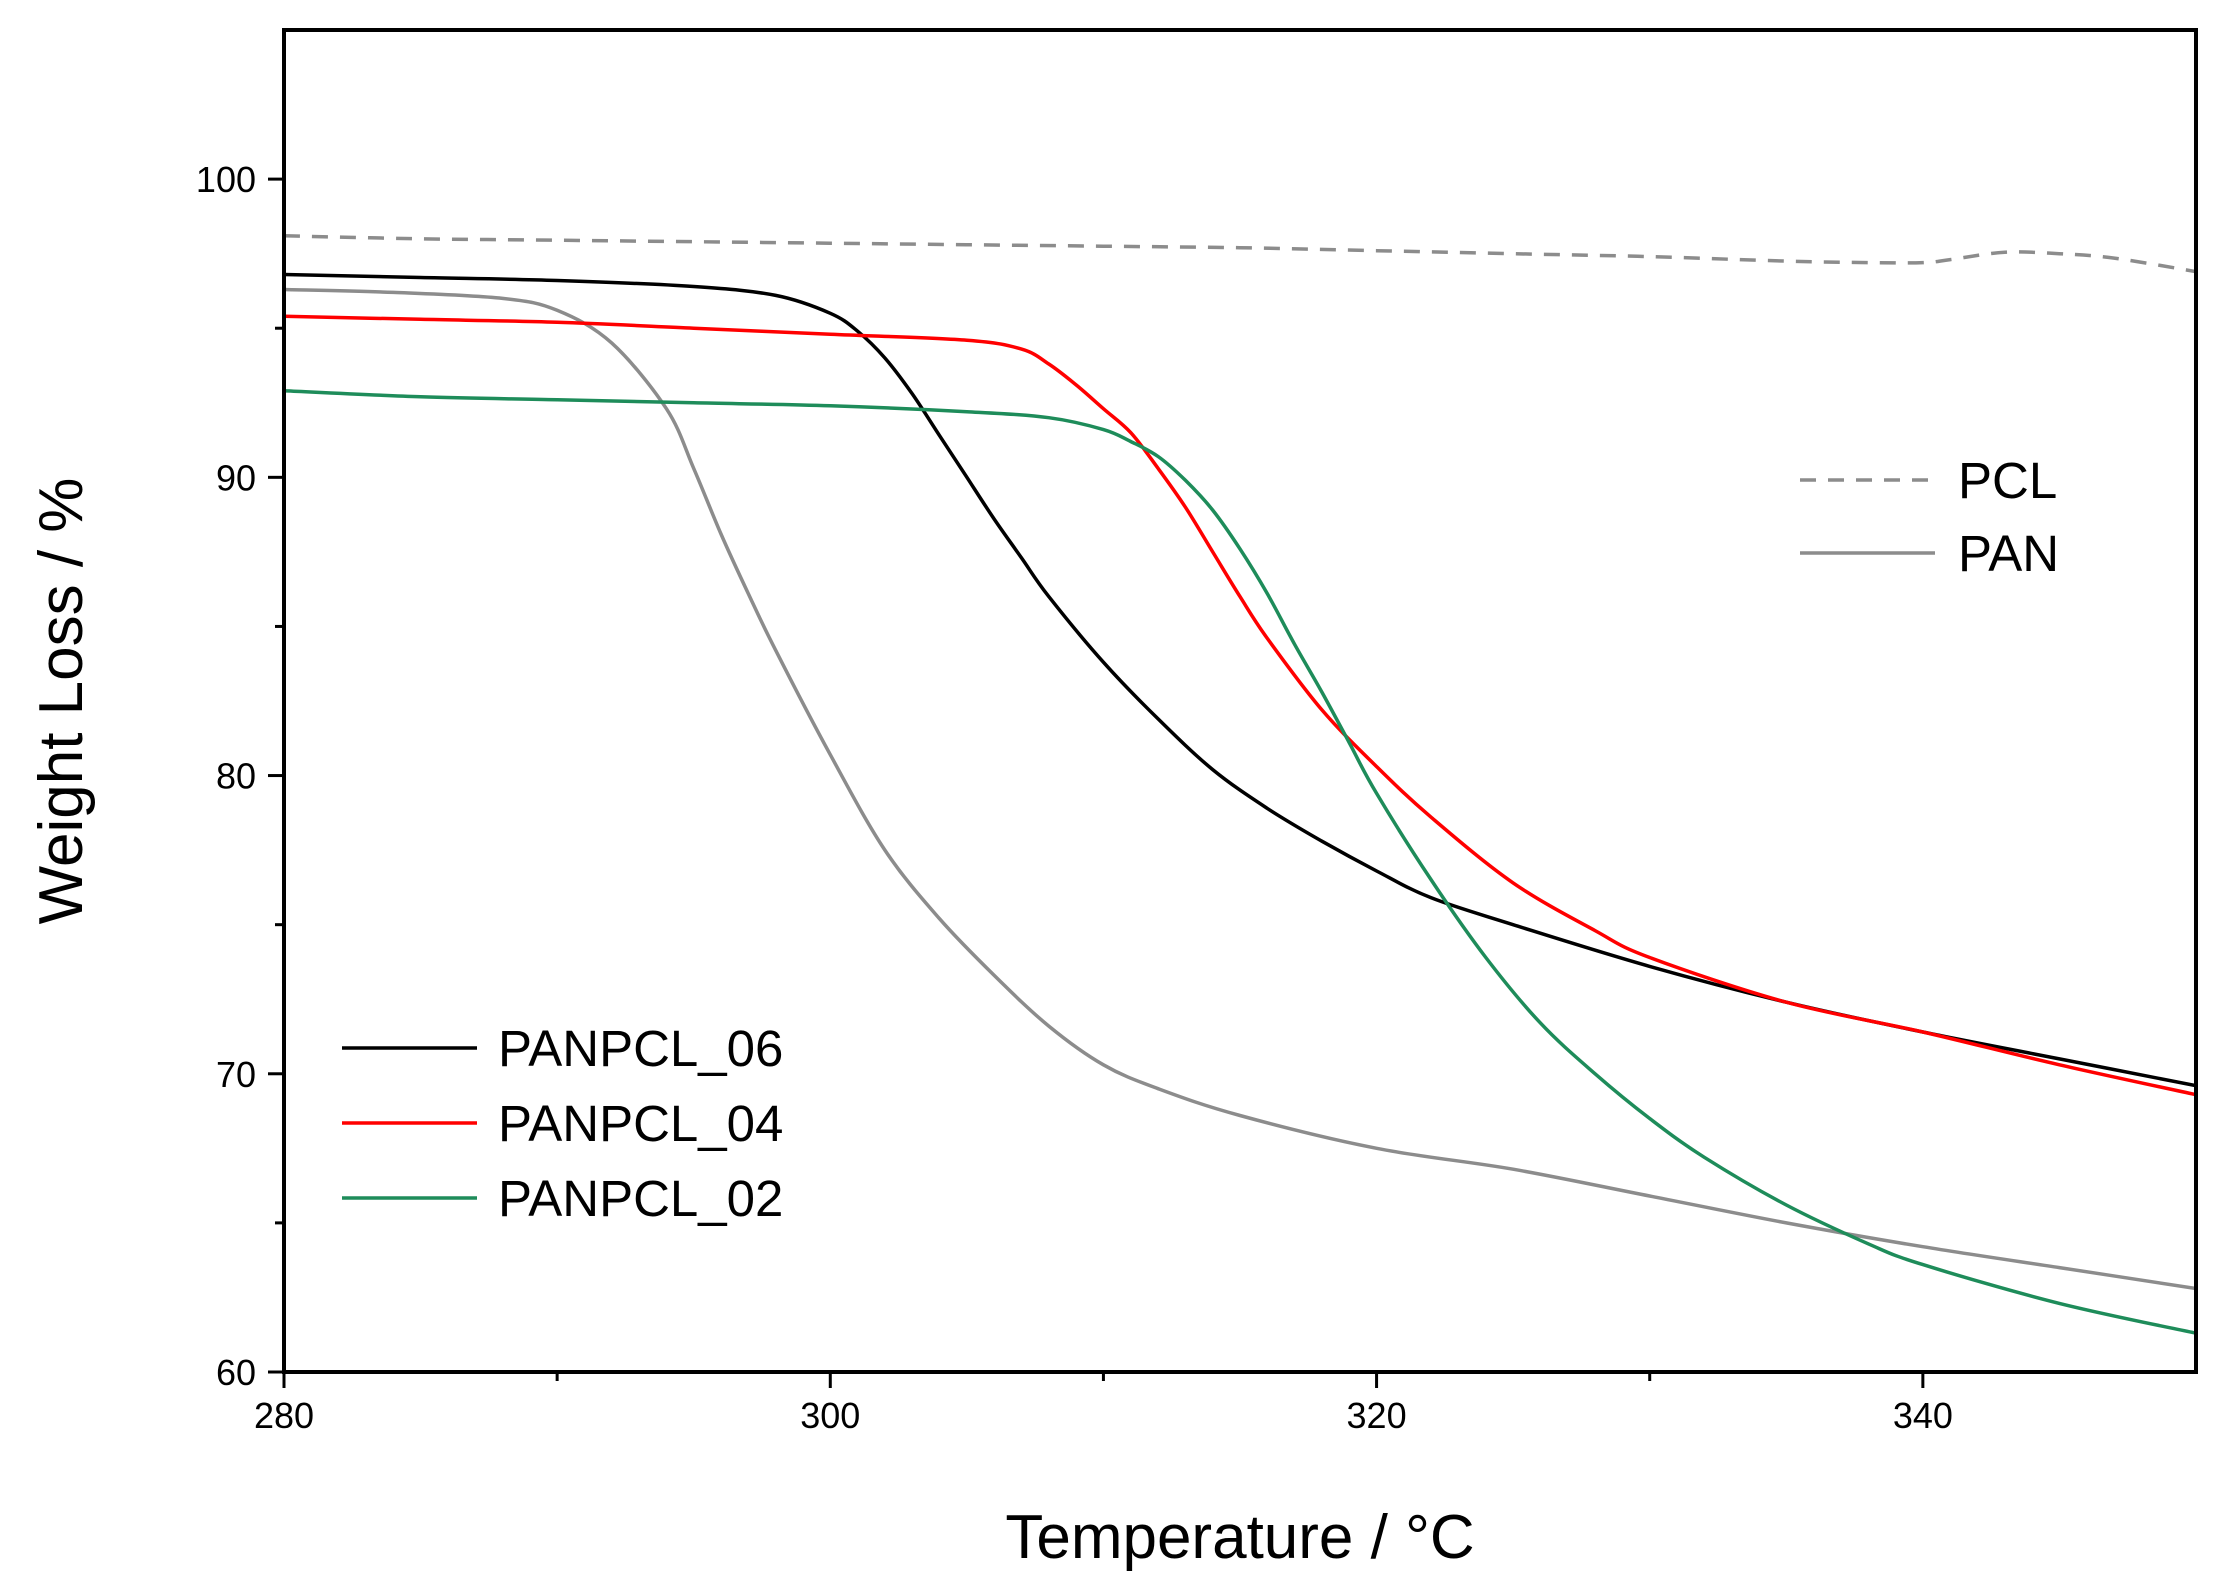 The height and width of the screenshot is (1588, 2218). What do you see at coordinates (2008, 553) in the screenshot?
I see `legend-label-pan: PAN` at bounding box center [2008, 553].